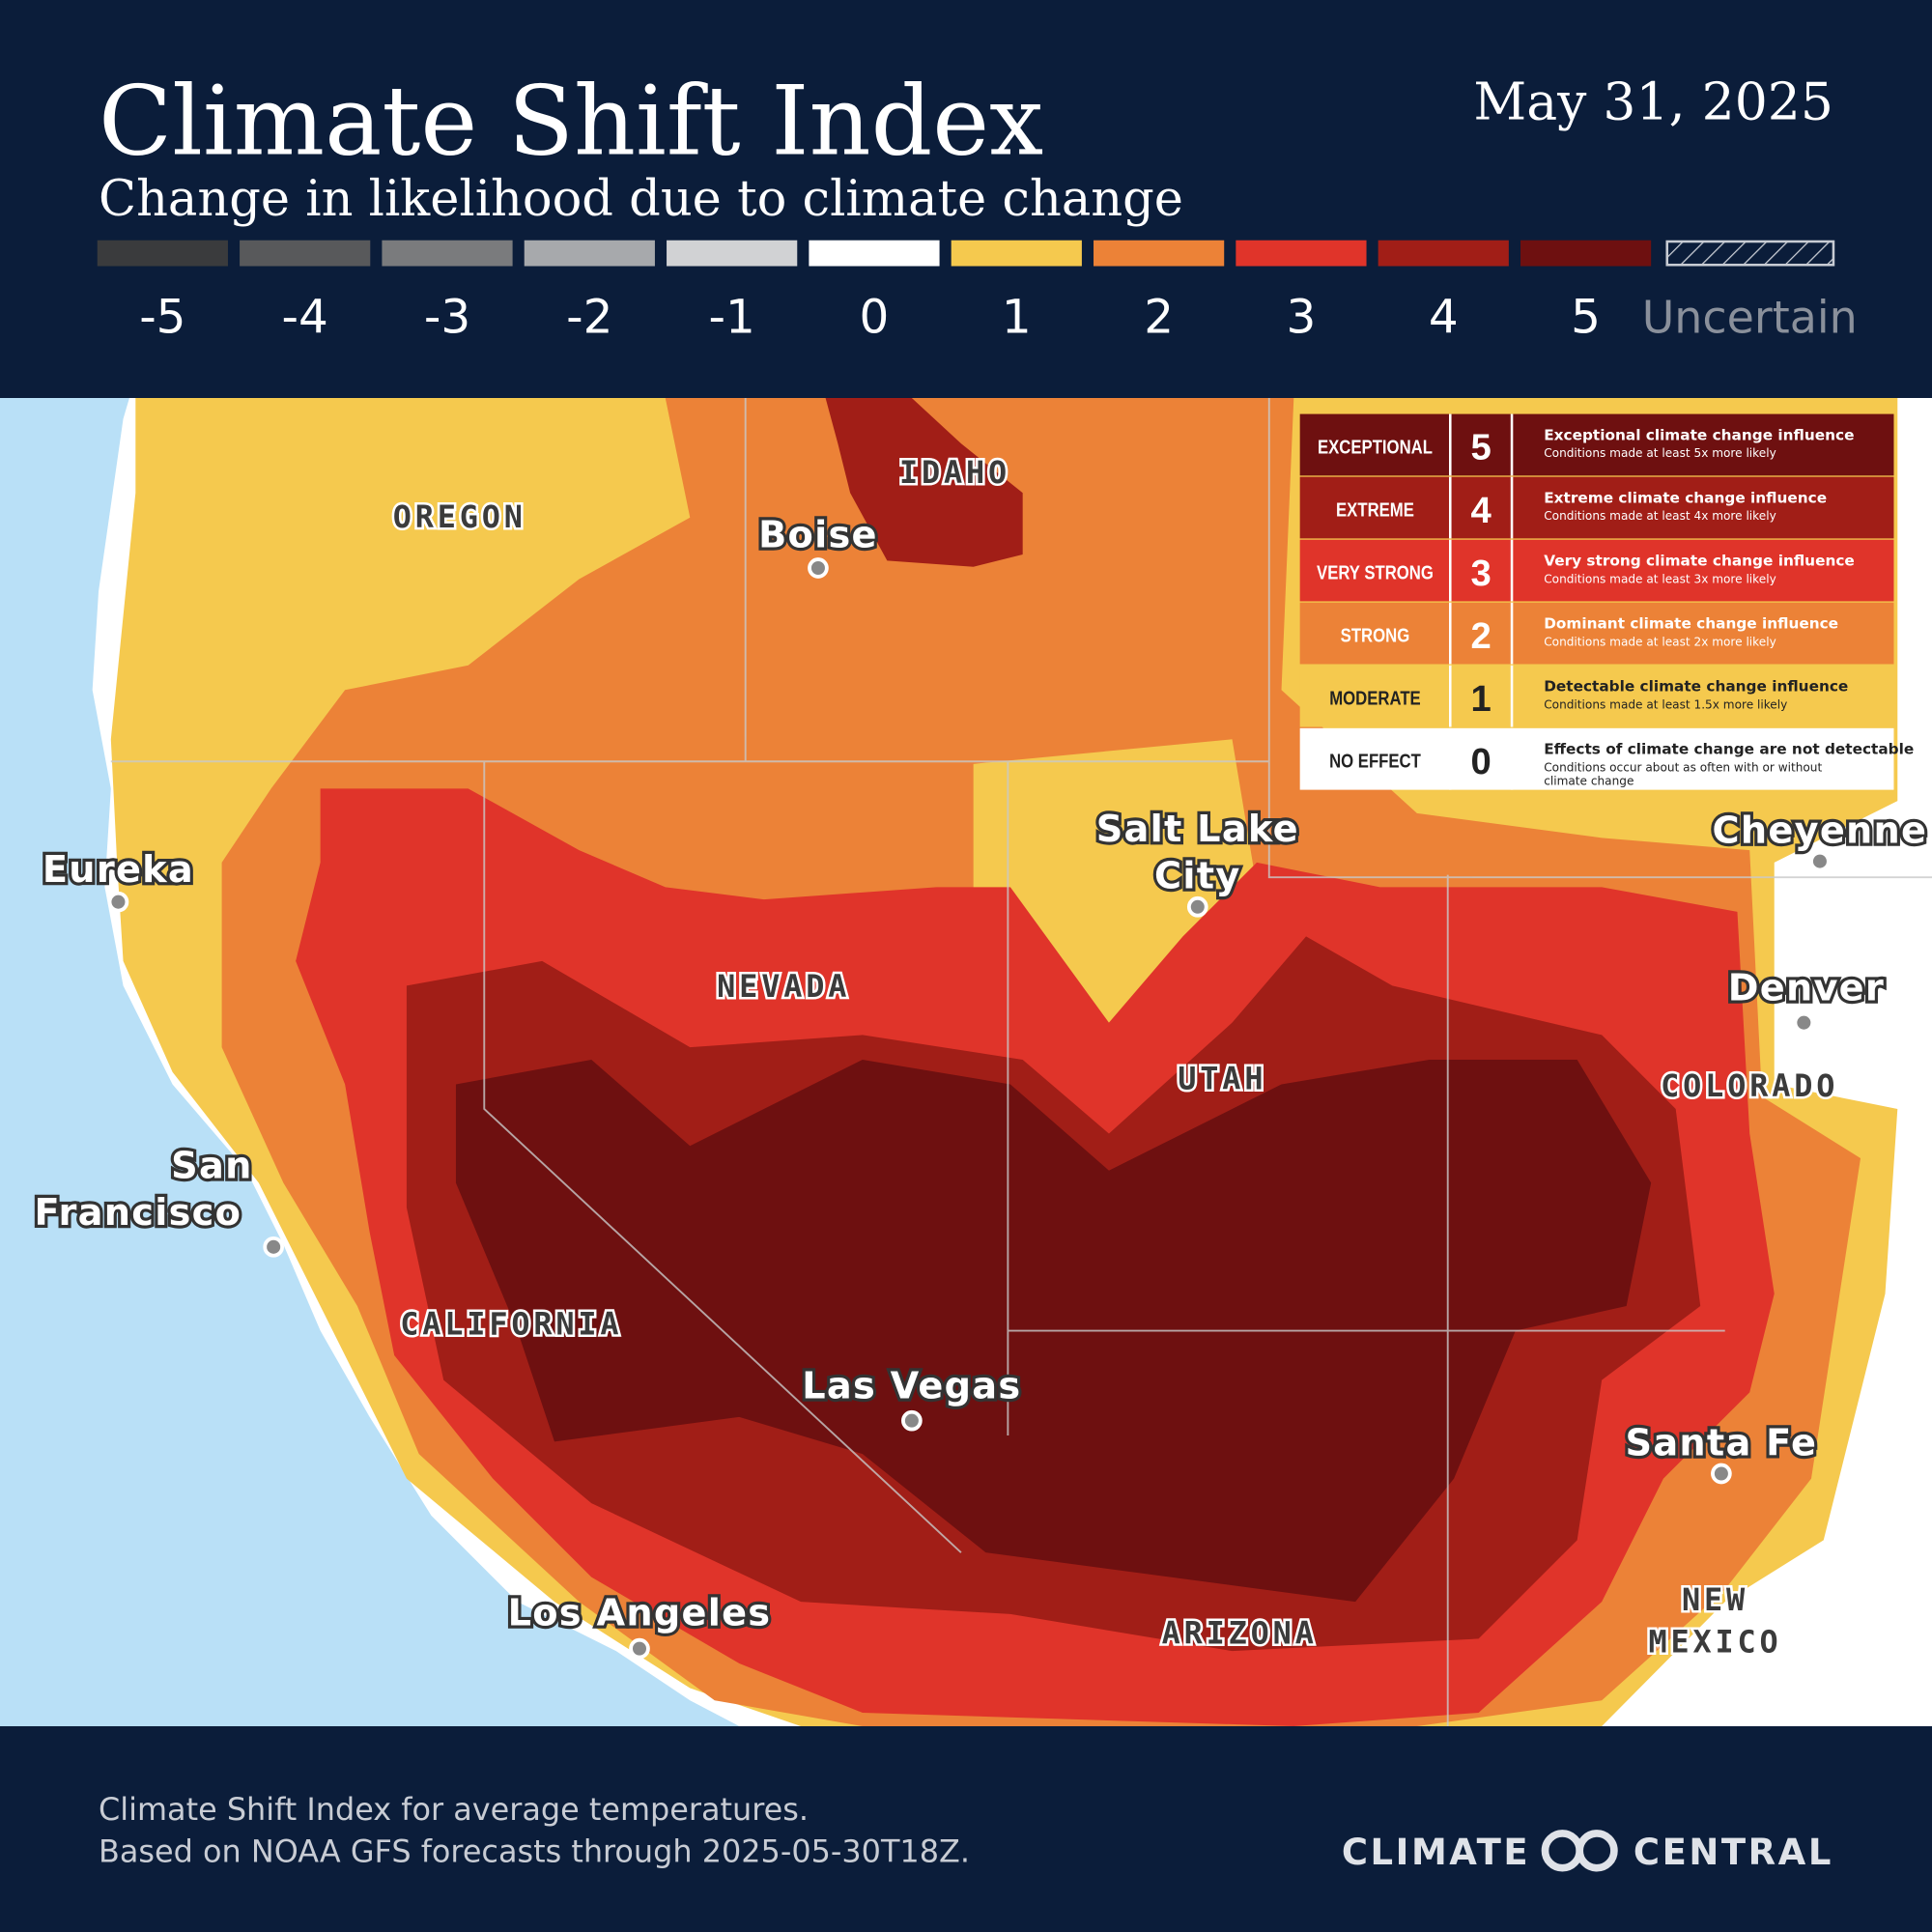  Describe the element at coordinates (1715, 1599) in the screenshot. I see `state-label: NEW` at that location.